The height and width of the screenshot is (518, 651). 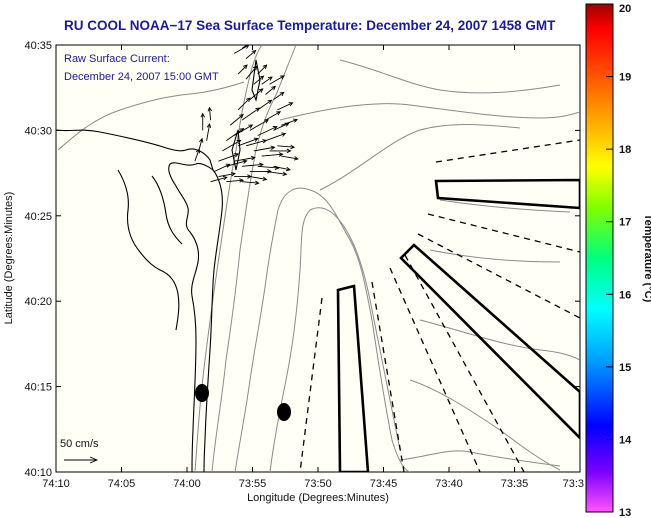 What do you see at coordinates (515, 484) in the screenshot?
I see `x-tick-label: 73:35` at bounding box center [515, 484].